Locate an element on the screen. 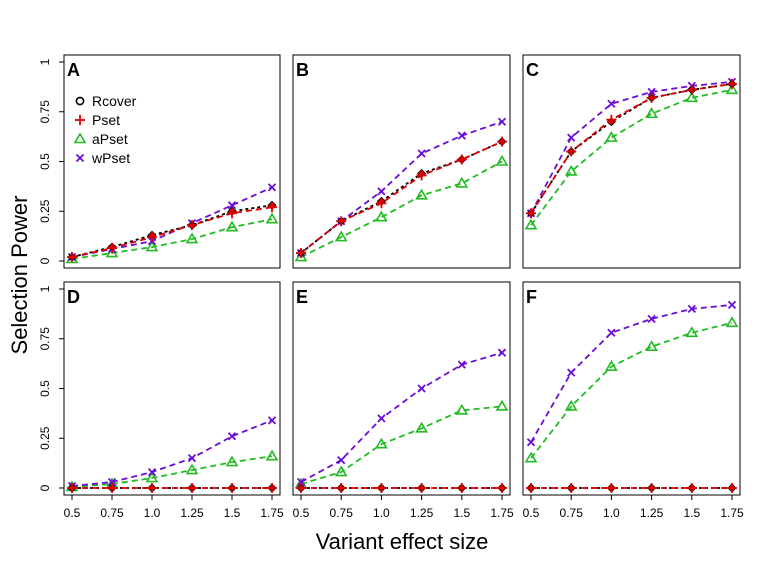  legend-label: Pset is located at coordinates (106, 120).